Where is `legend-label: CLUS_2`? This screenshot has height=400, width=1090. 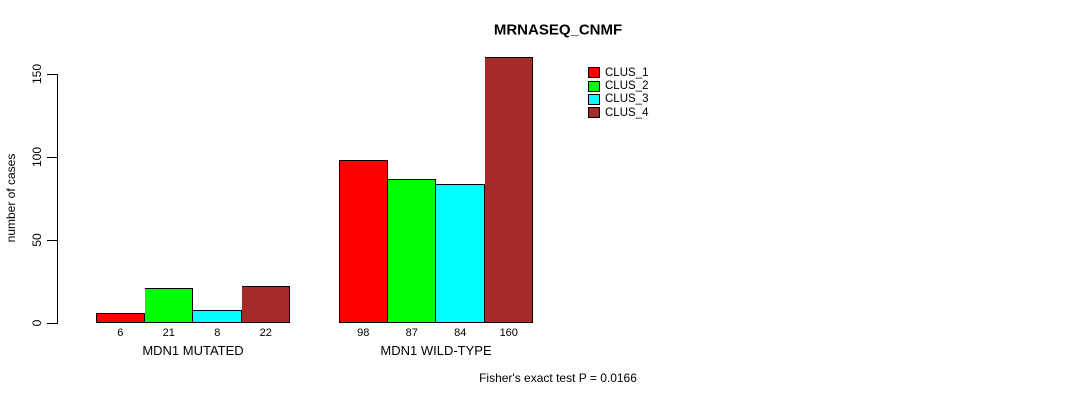 legend-label: CLUS_2 is located at coordinates (627, 86).